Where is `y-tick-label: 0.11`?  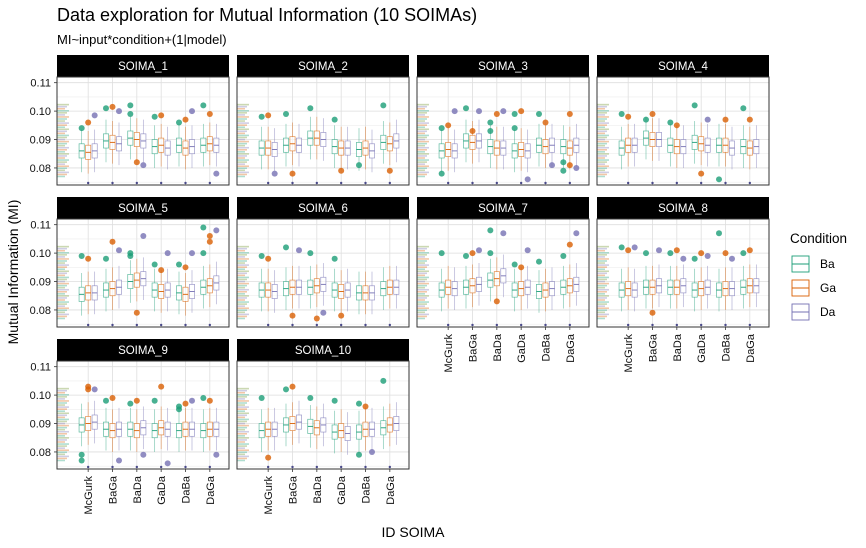
y-tick-label: 0.11 is located at coordinates (40, 84).